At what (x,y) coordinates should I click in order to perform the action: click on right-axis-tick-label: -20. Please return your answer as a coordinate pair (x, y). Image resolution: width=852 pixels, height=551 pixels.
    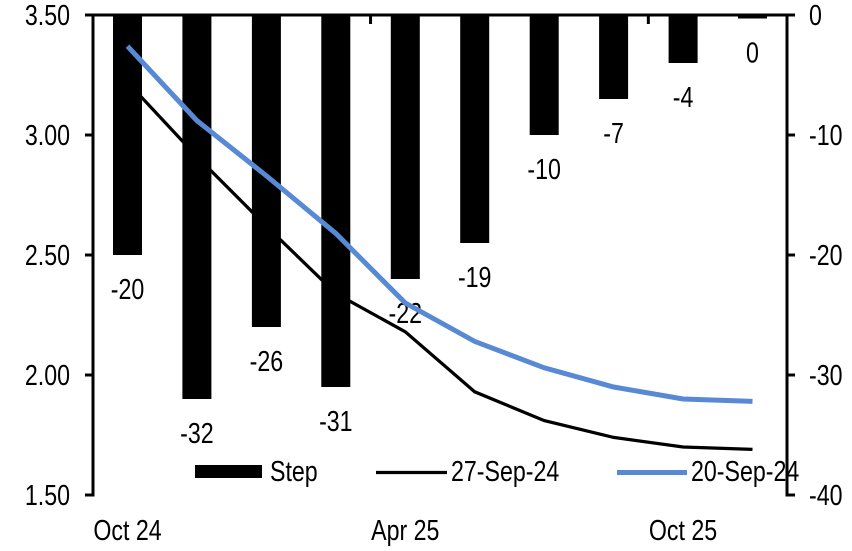
    Looking at the image, I should click on (826, 254).